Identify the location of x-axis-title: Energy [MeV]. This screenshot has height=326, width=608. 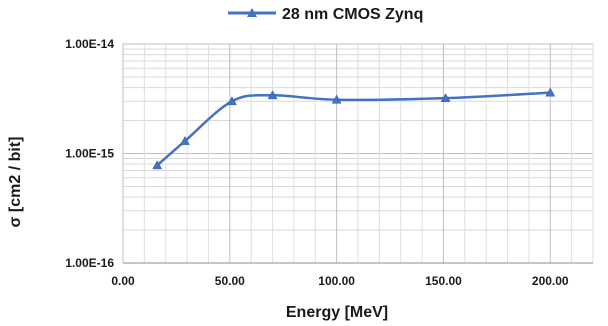
(337, 312).